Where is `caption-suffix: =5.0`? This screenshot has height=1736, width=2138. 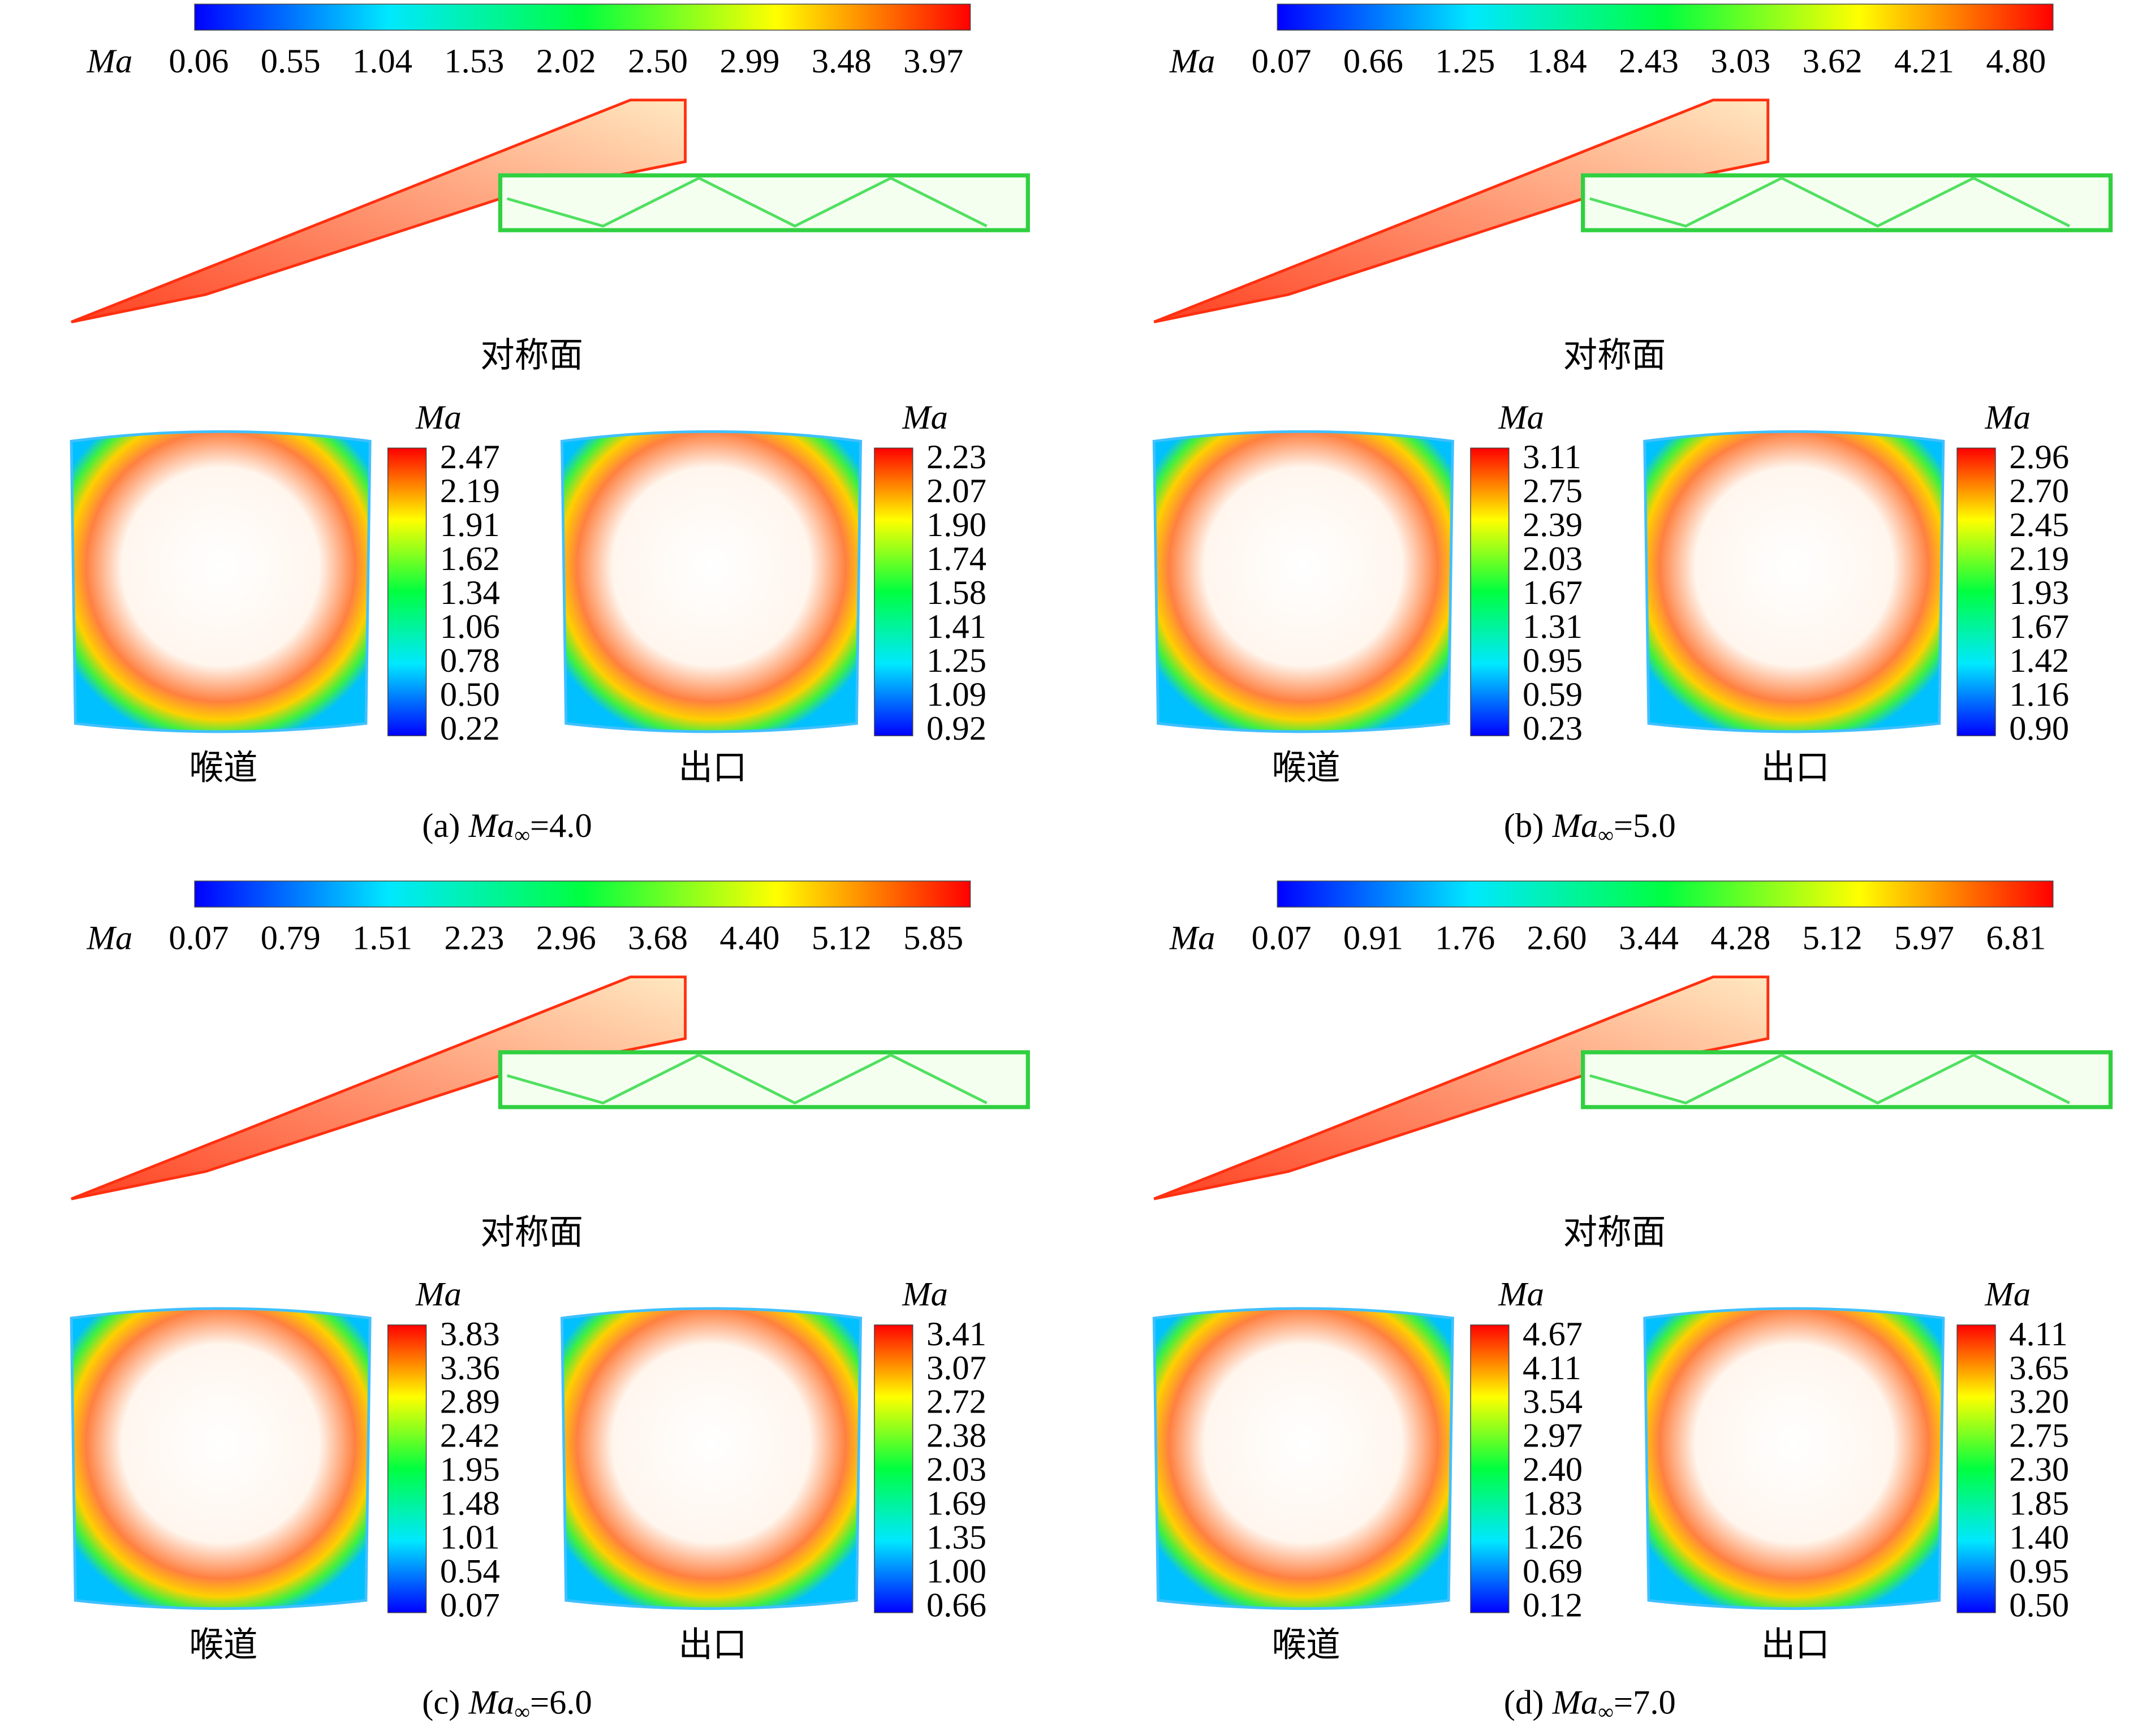
caption-suffix: =5.0 is located at coordinates (1645, 826).